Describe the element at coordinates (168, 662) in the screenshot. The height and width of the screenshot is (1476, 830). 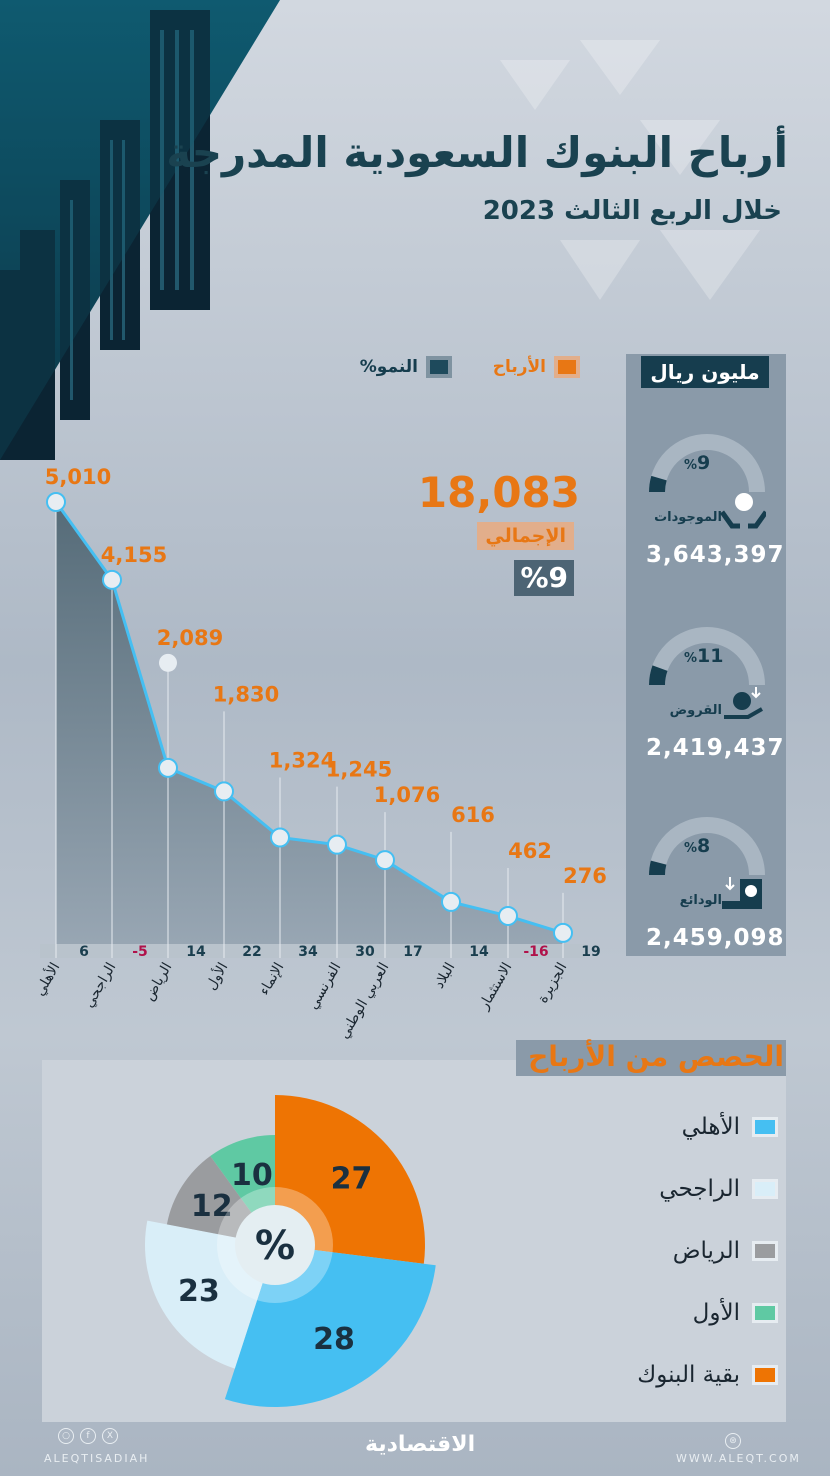
I see `profit-label-dot` at that location.